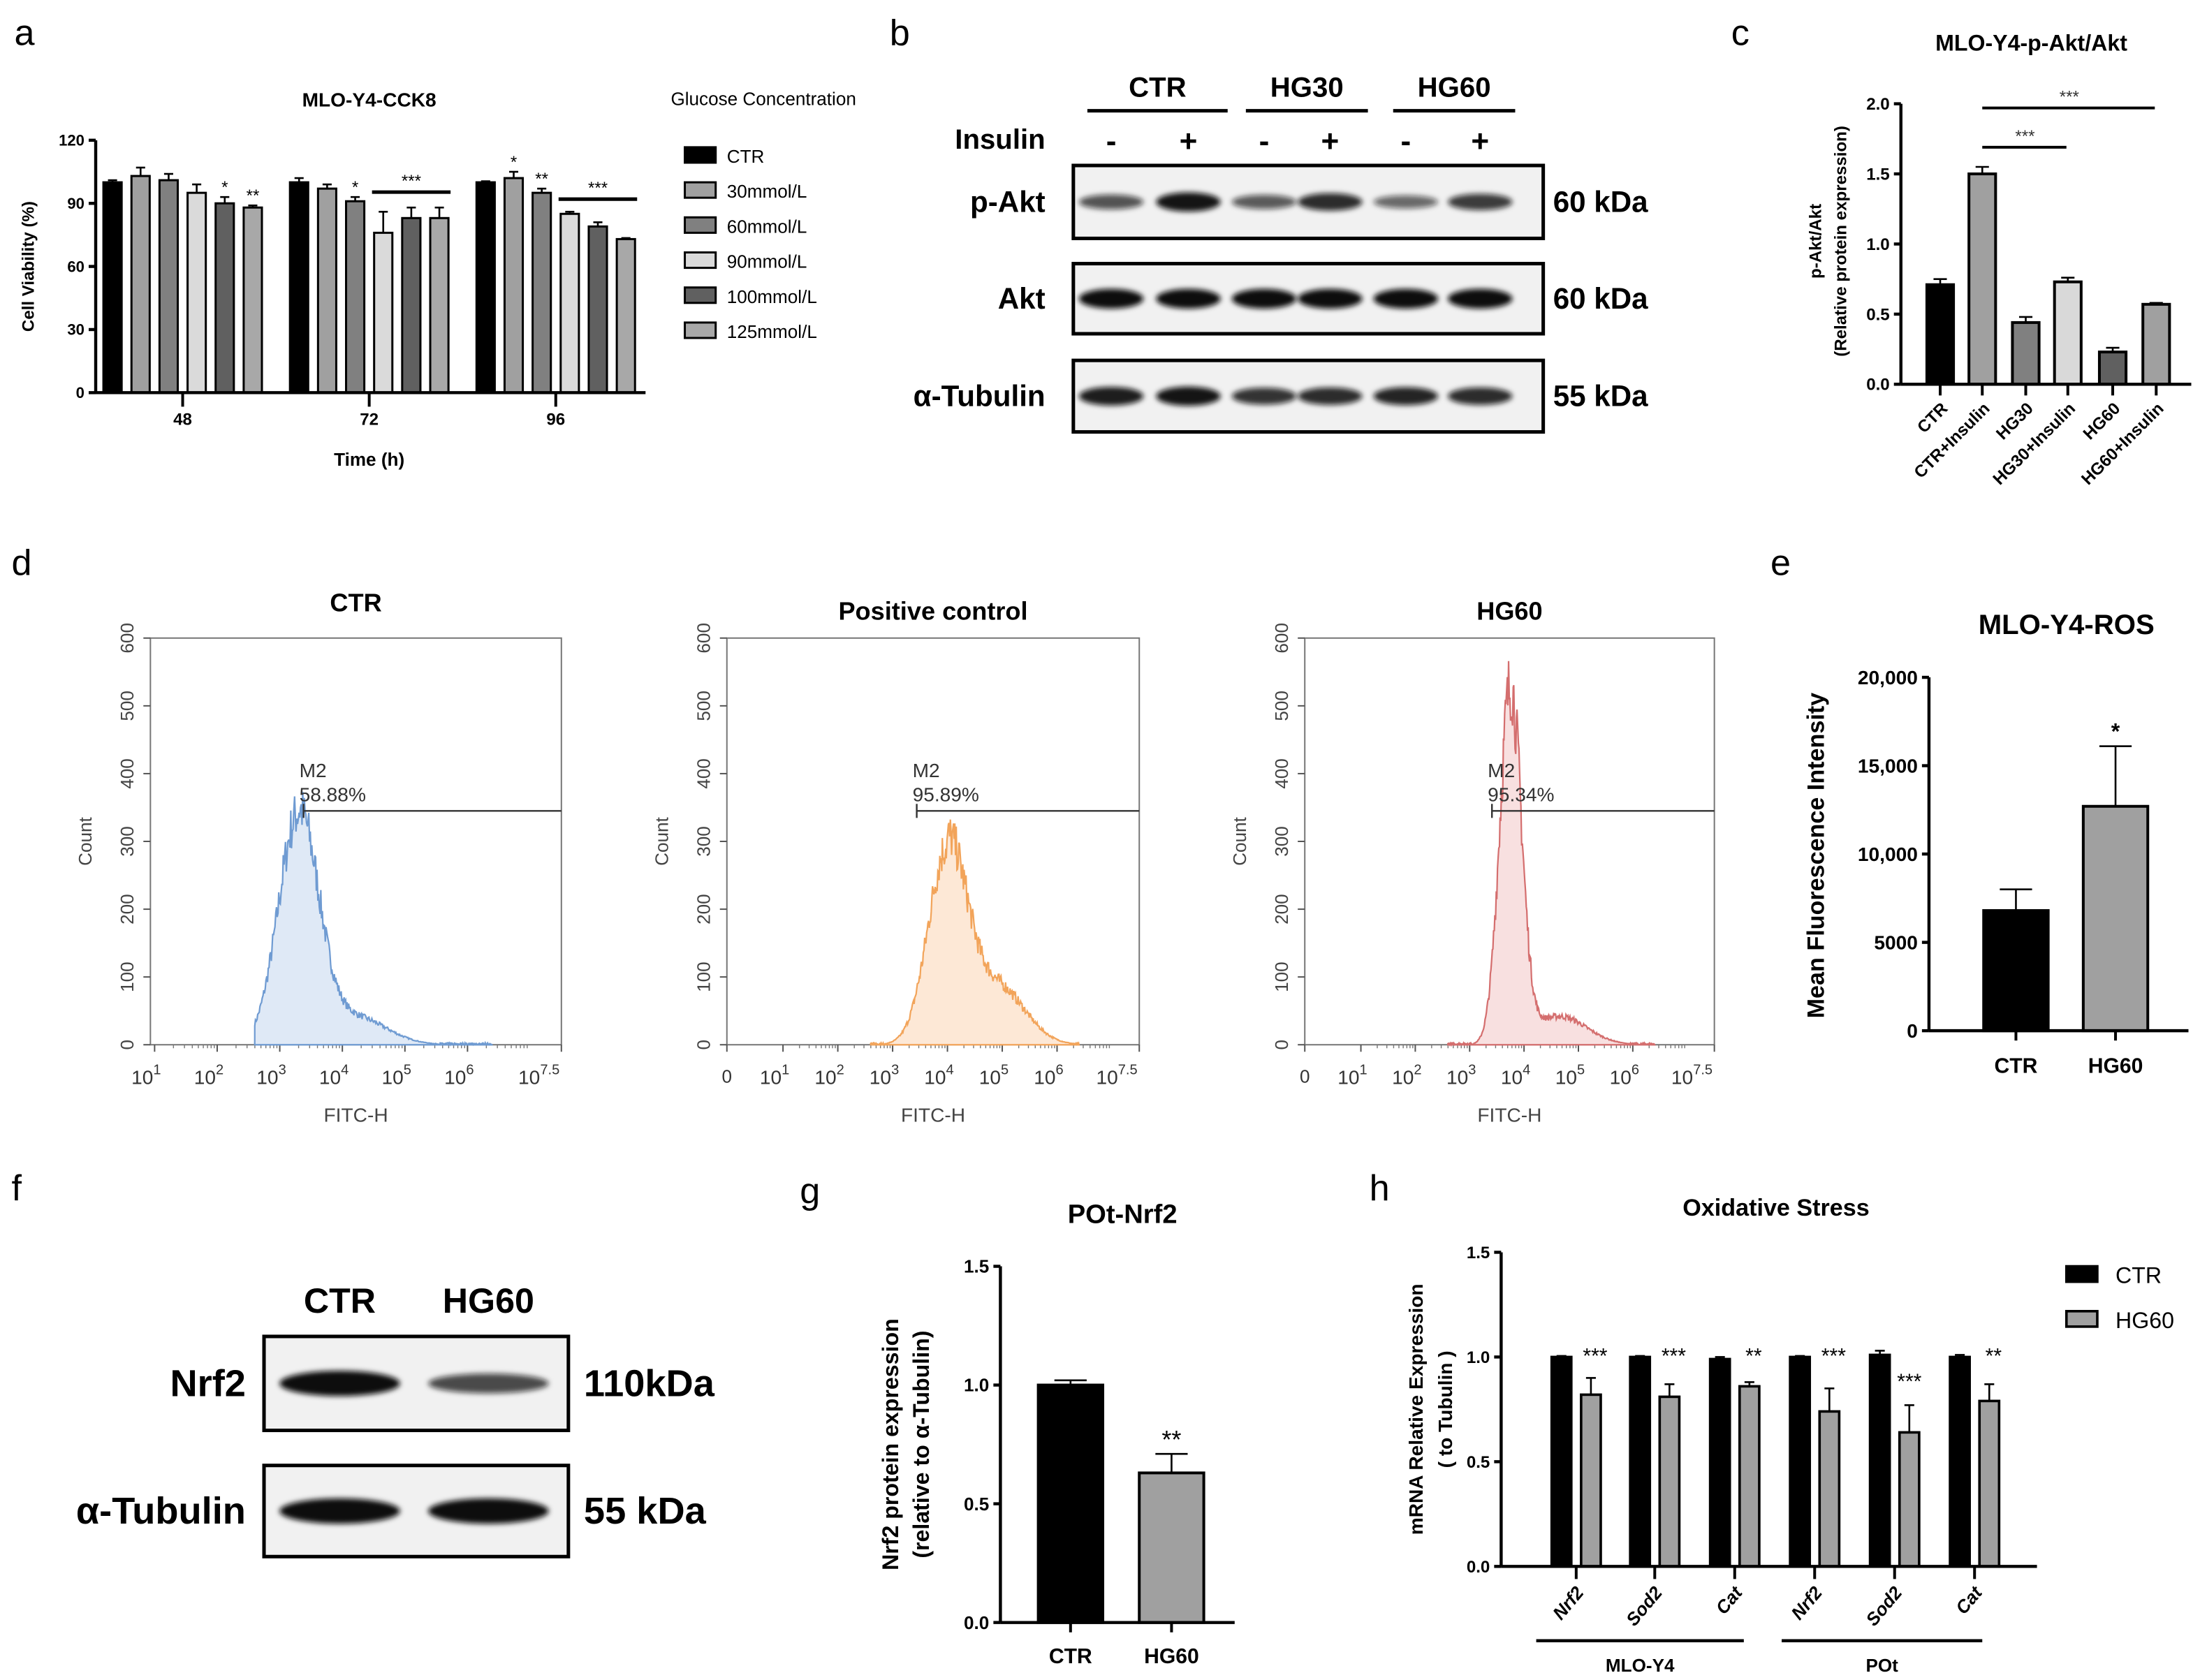  I want to click on chart-a-title: MLO-Y4-CCK8, so click(369, 100).